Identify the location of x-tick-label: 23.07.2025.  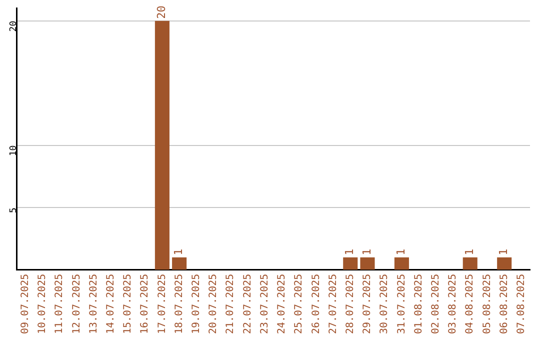
(264, 304).